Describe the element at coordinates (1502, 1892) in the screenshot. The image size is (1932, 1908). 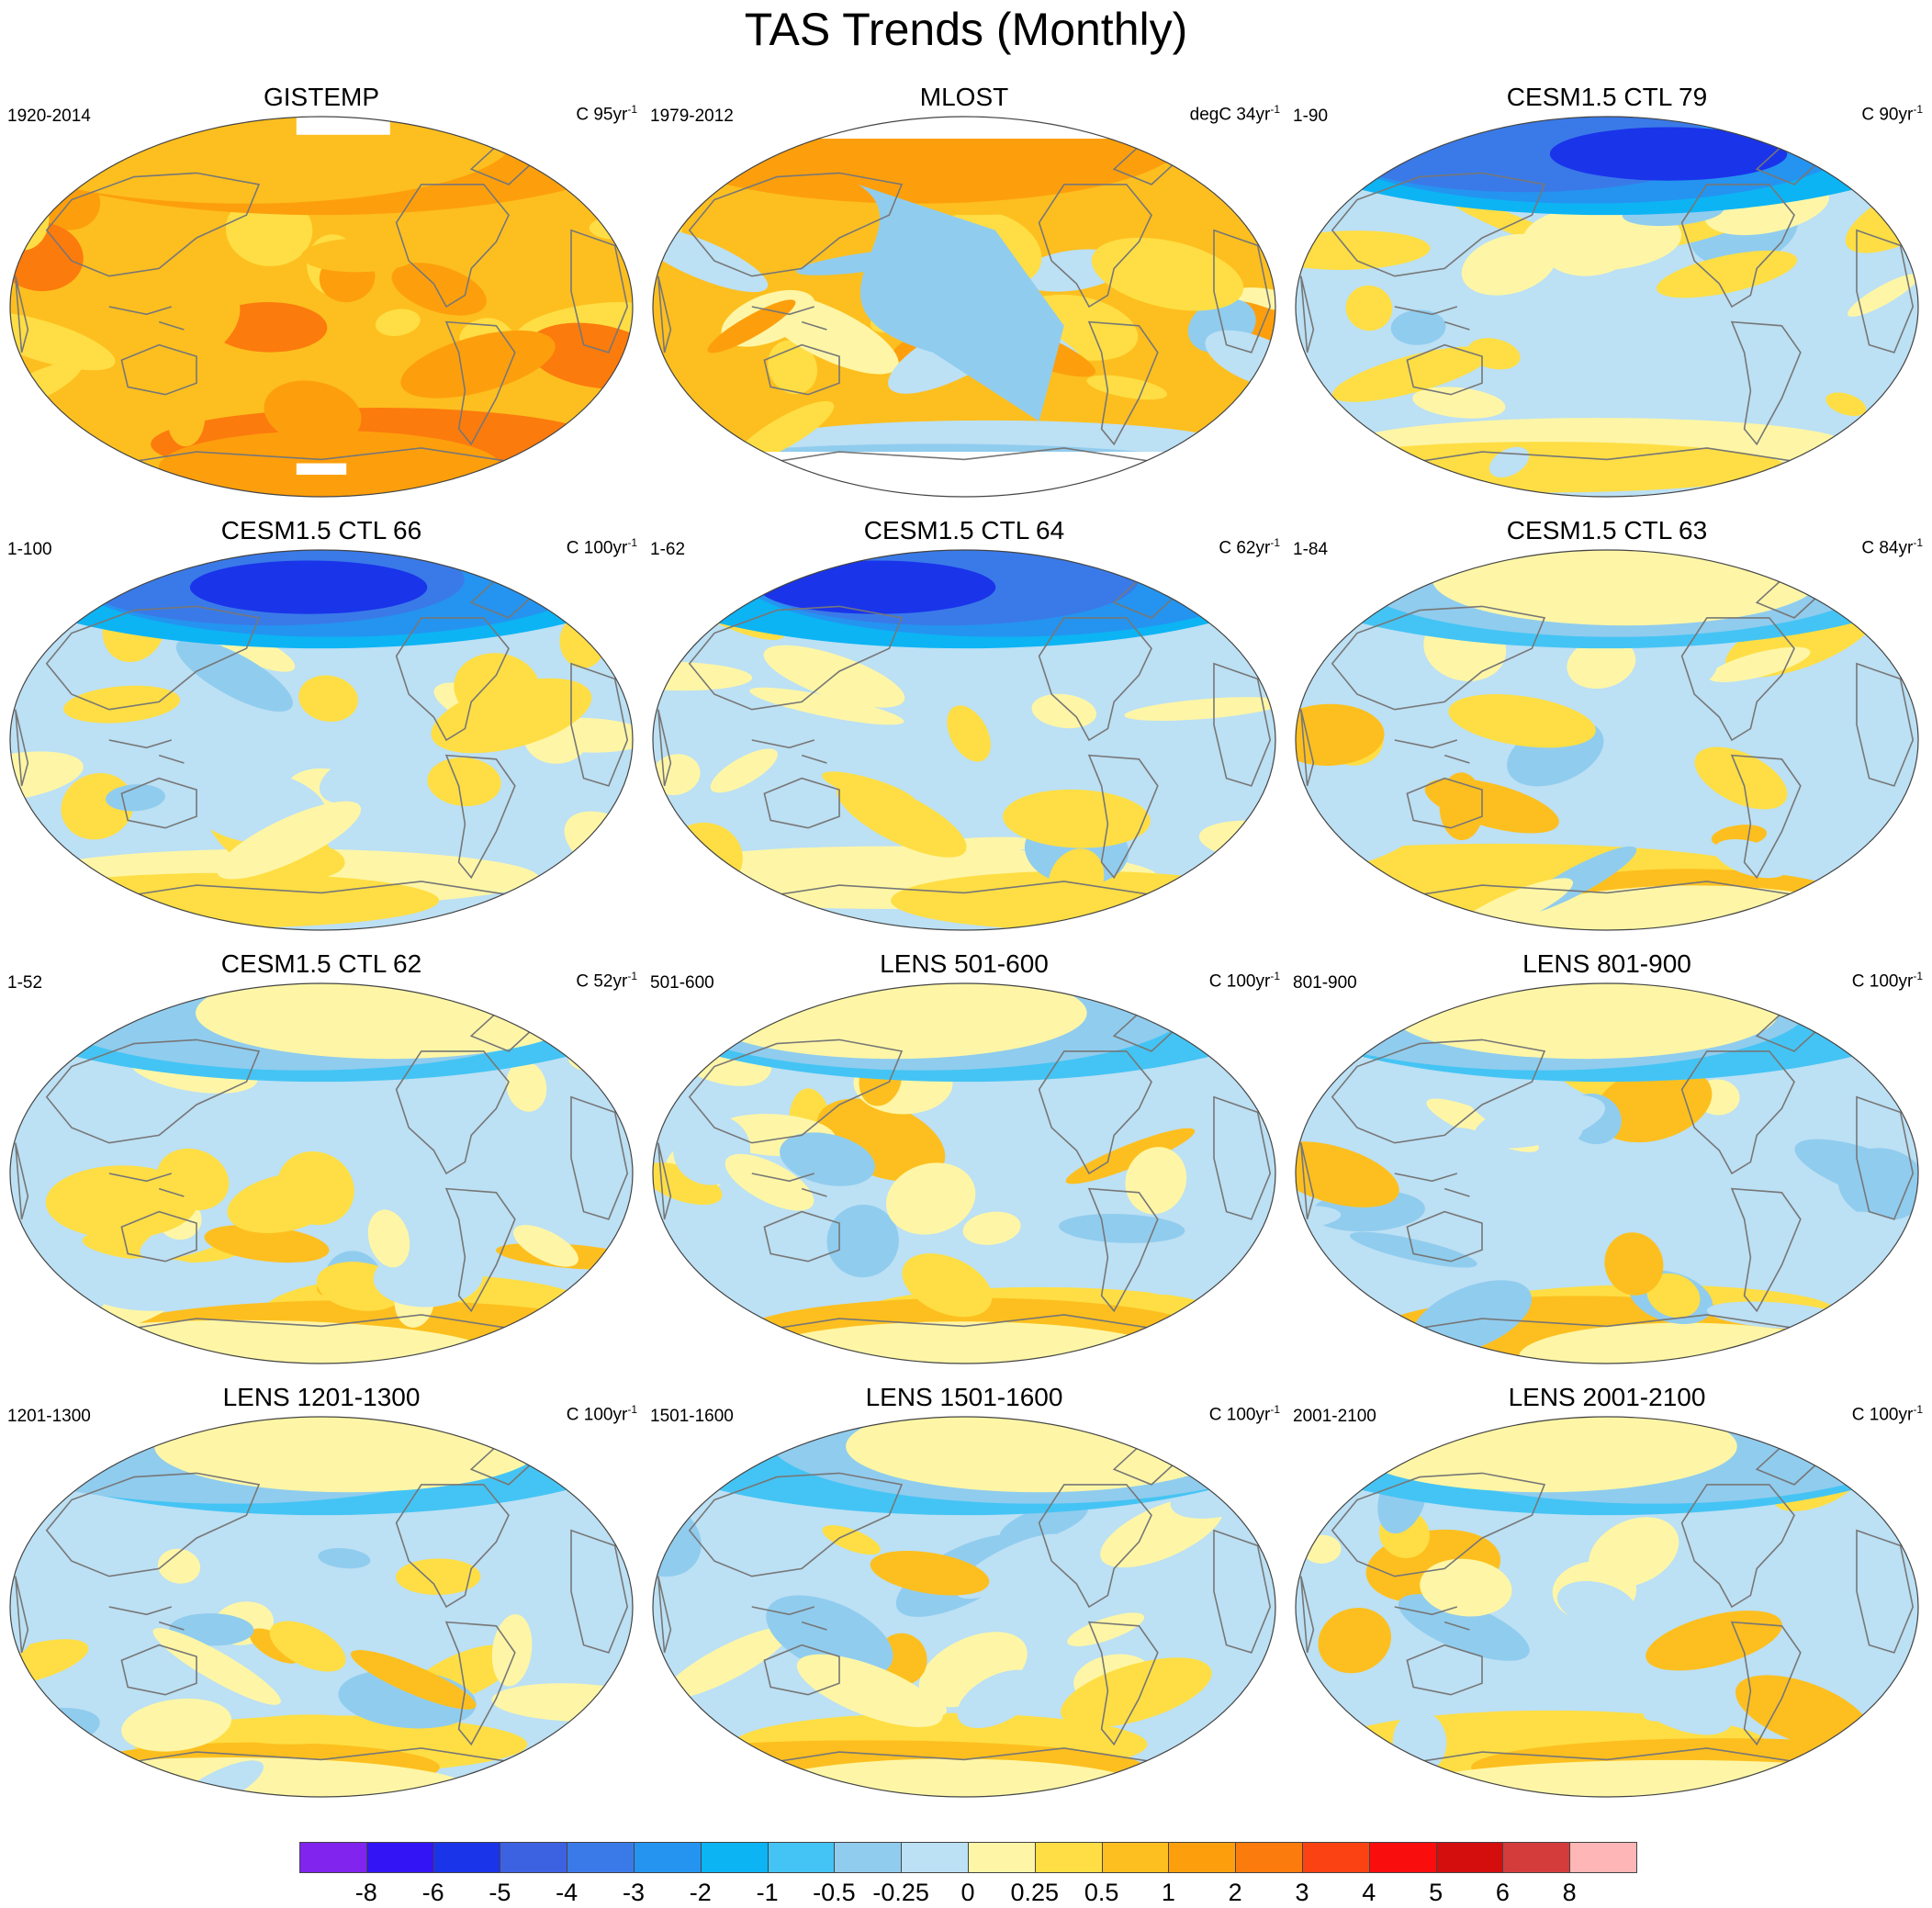
I see `colorbar-tick-label: 6` at that location.